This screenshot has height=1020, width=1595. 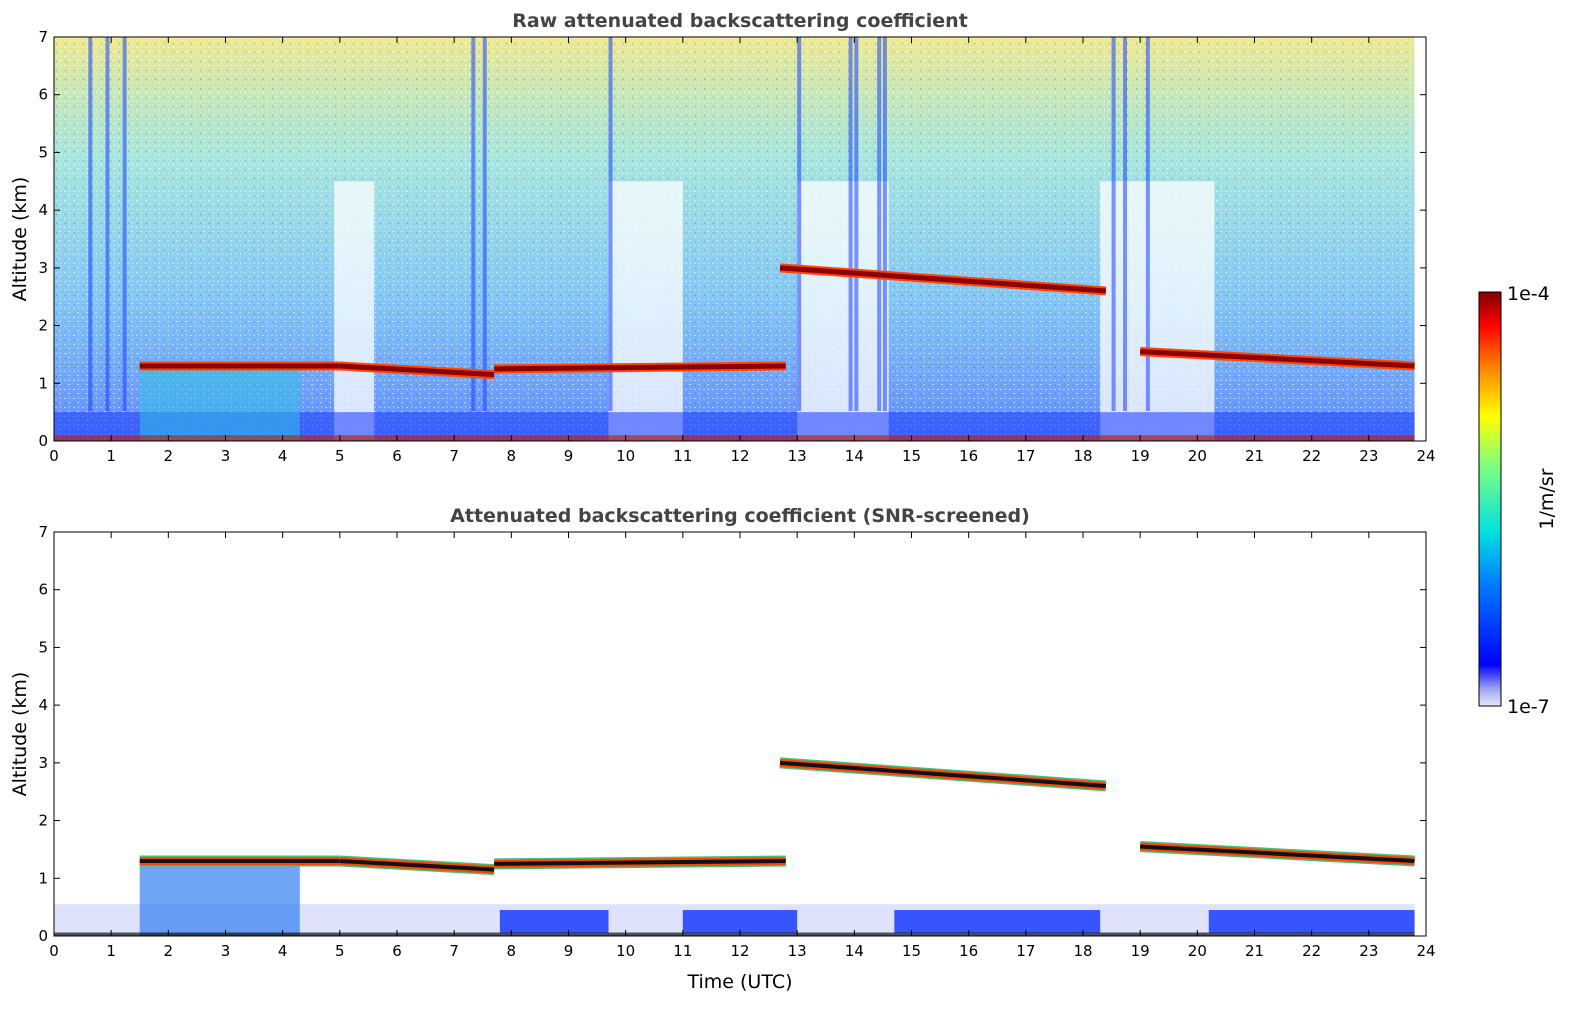 What do you see at coordinates (219, 404) in the screenshot?
I see `aerosol-plume` at bounding box center [219, 404].